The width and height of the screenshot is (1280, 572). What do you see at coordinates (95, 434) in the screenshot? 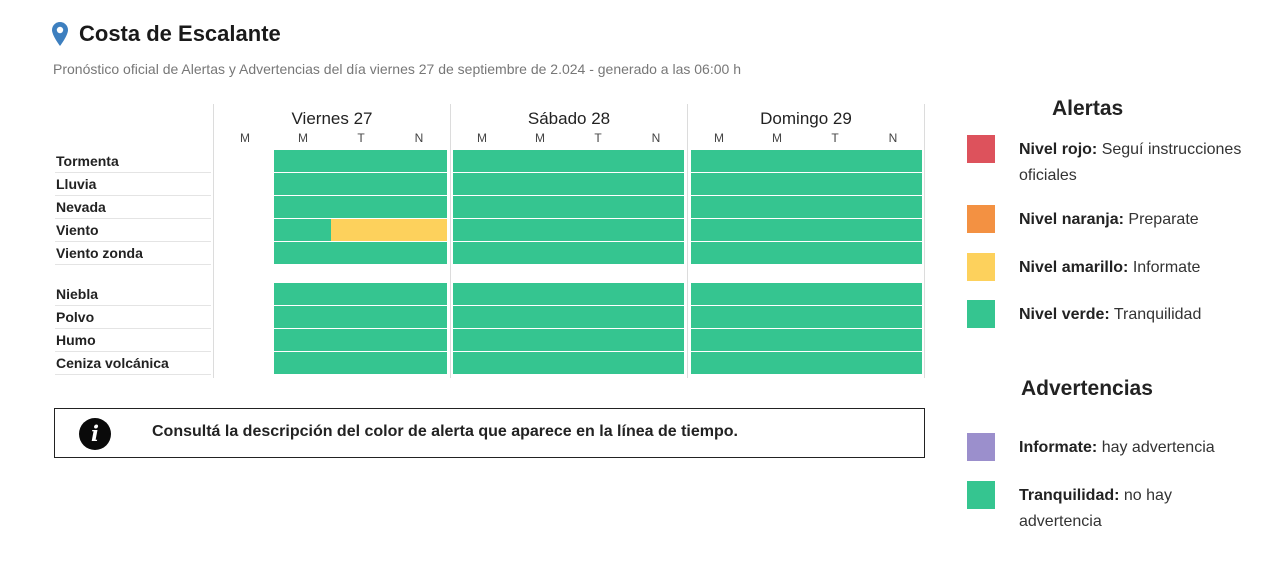
I see `info-icon: i` at bounding box center [95, 434].